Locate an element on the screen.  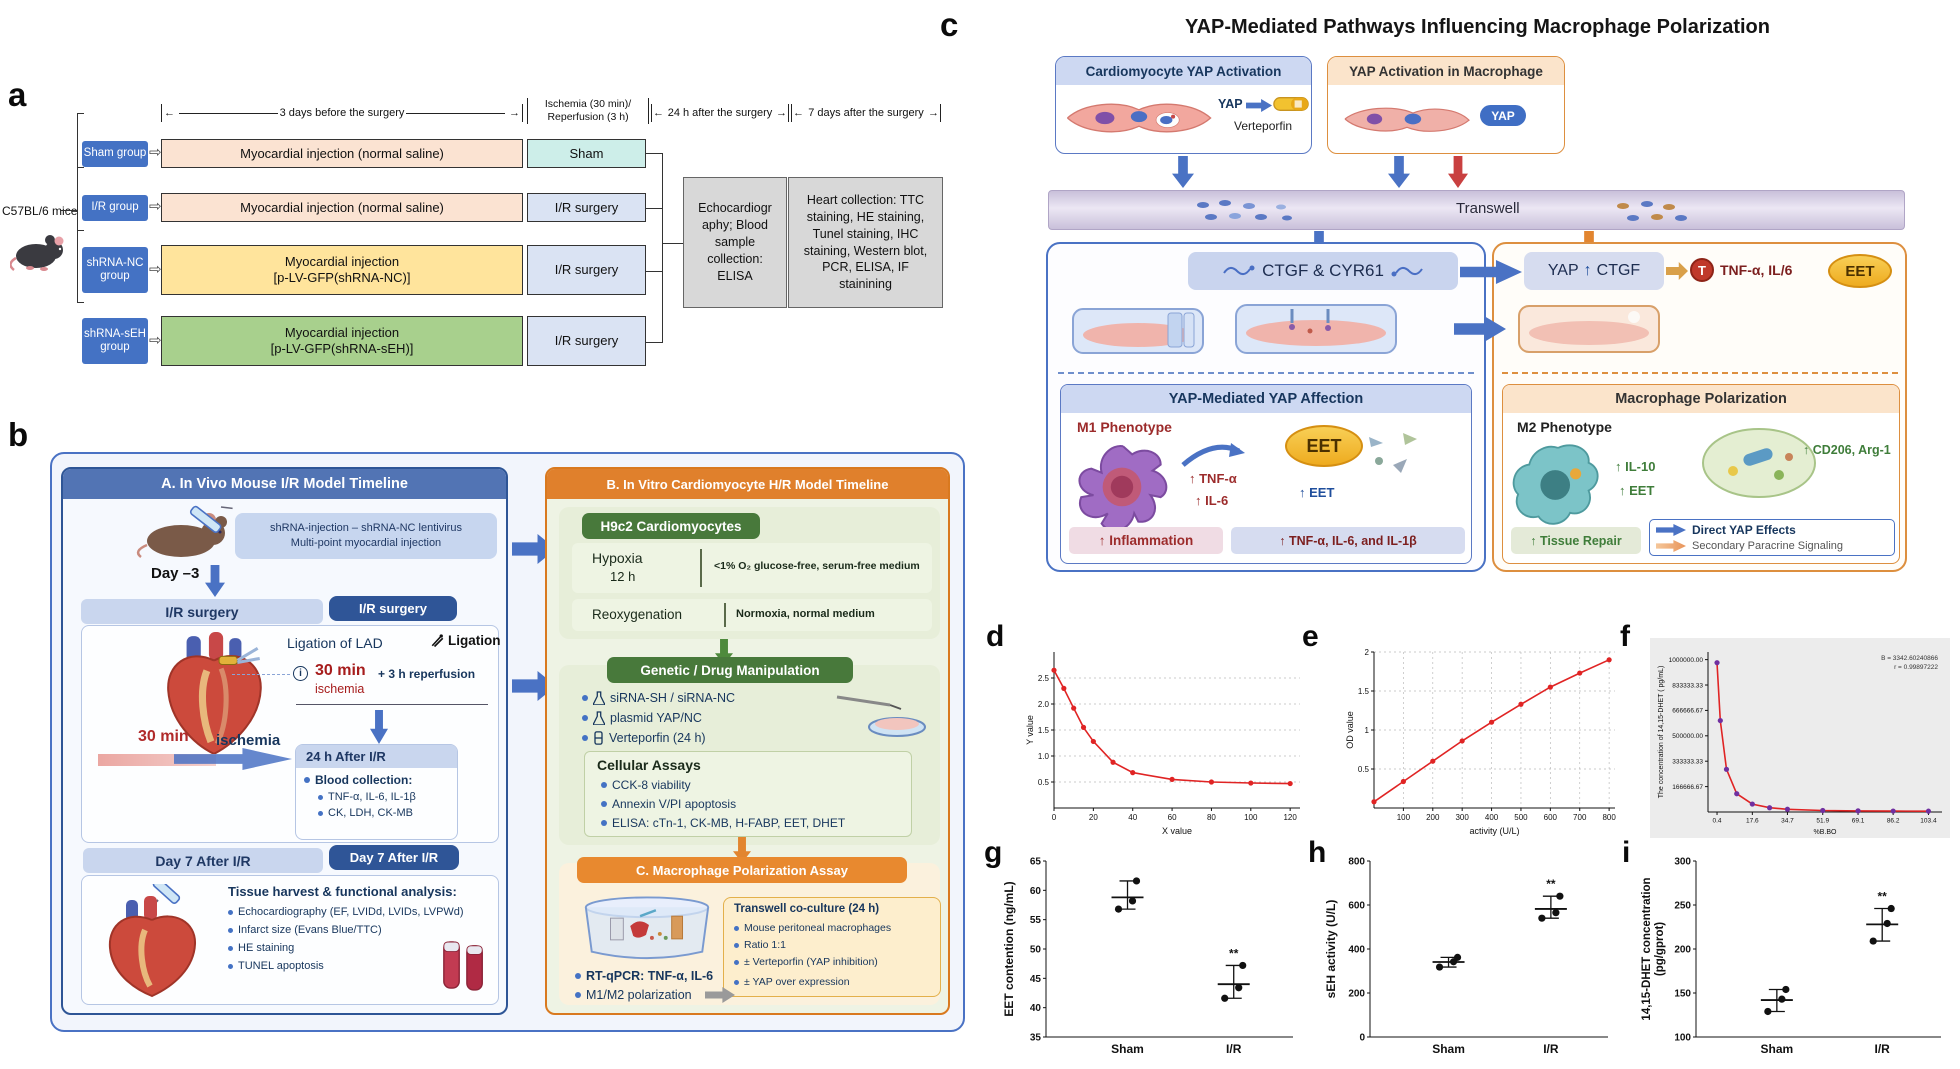
assay-item: CCK-8 viability is located at coordinates (651, 785).